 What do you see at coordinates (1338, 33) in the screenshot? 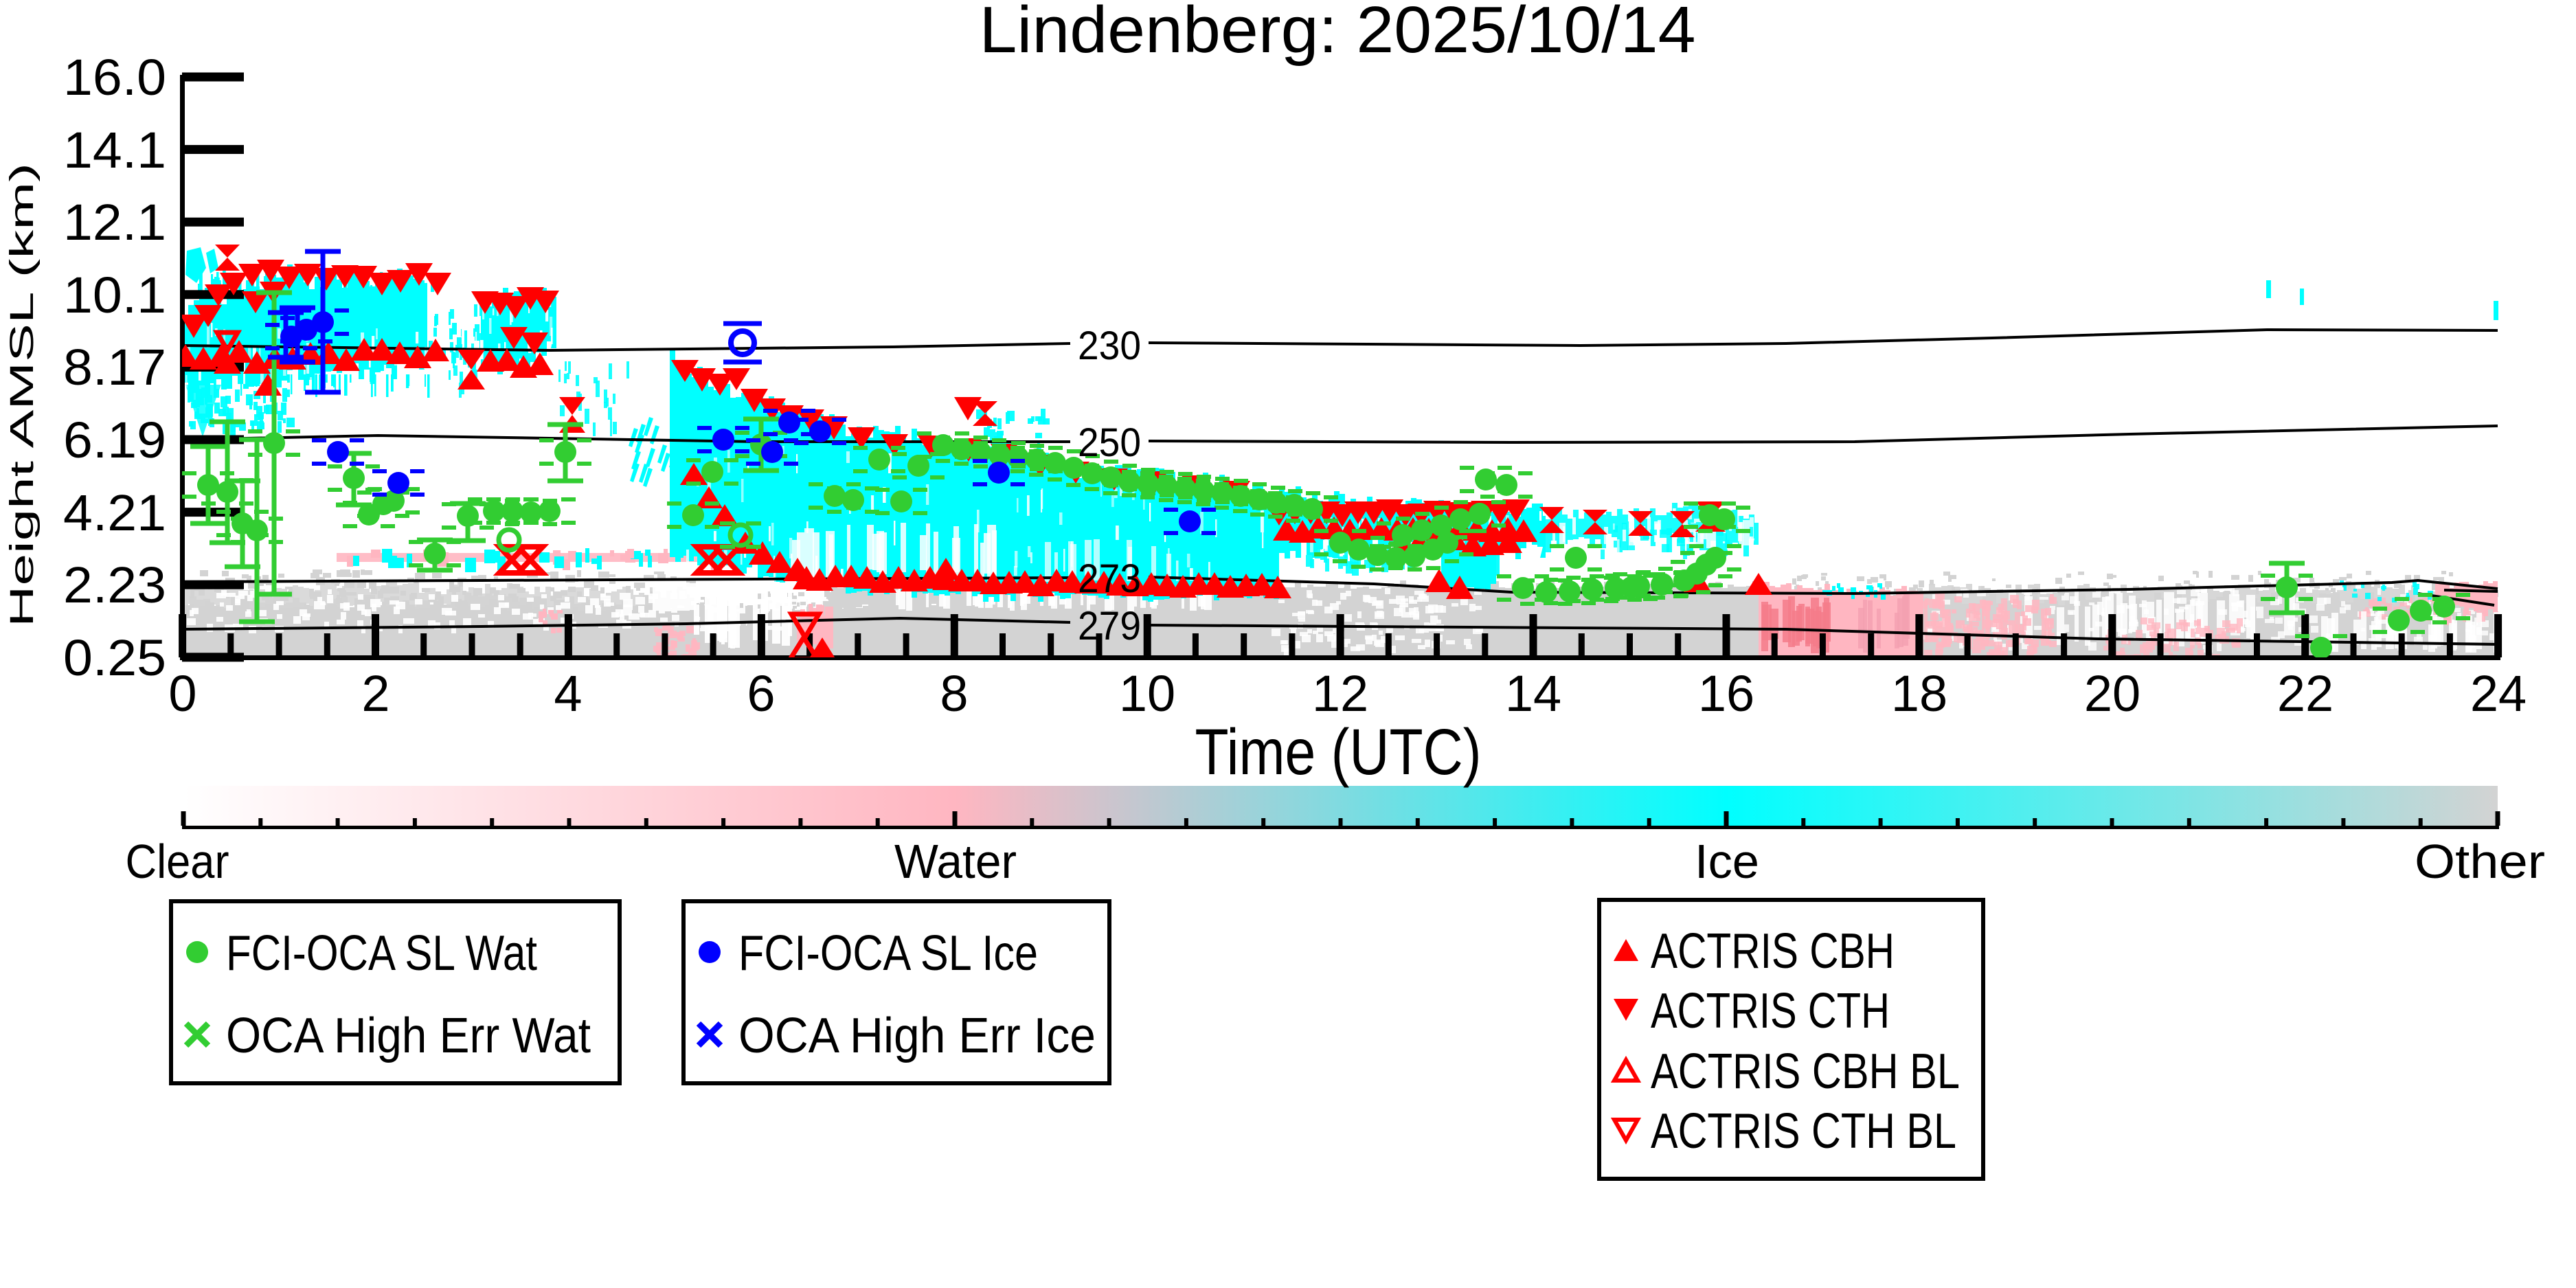
I see `svg-text: Lindenberg: 2025/10/14` at bounding box center [1338, 33].